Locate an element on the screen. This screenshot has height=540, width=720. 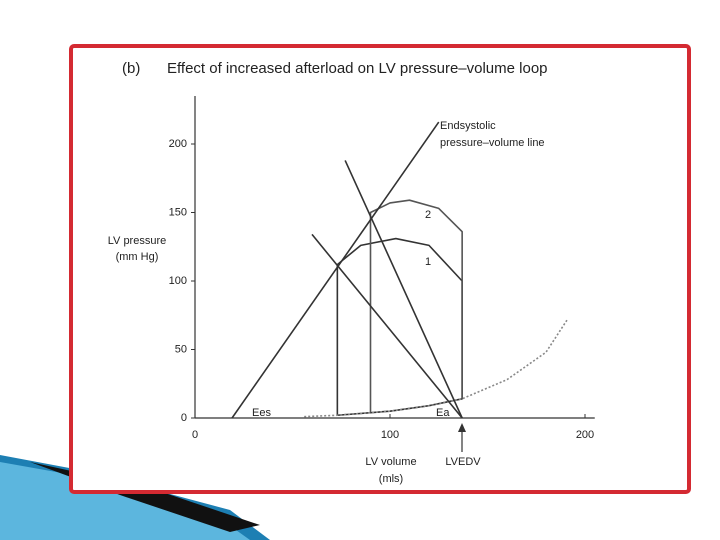
annotation: Endsystolic is located at coordinates (468, 126).